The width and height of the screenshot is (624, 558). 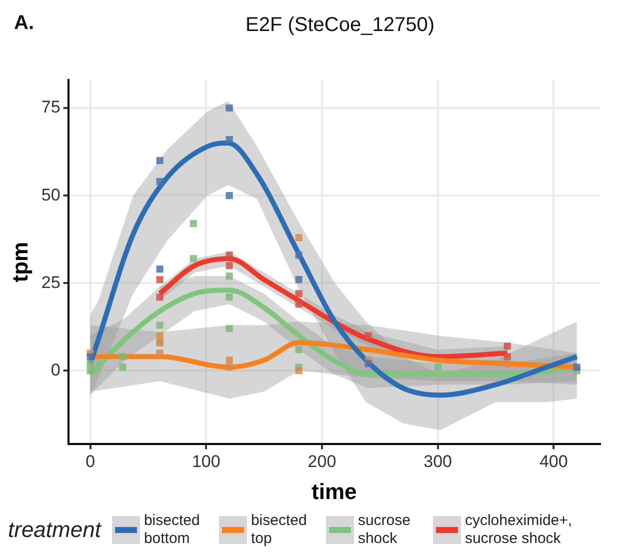 What do you see at coordinates (19, 262) in the screenshot?
I see `y-axis-title: tpm` at bounding box center [19, 262].